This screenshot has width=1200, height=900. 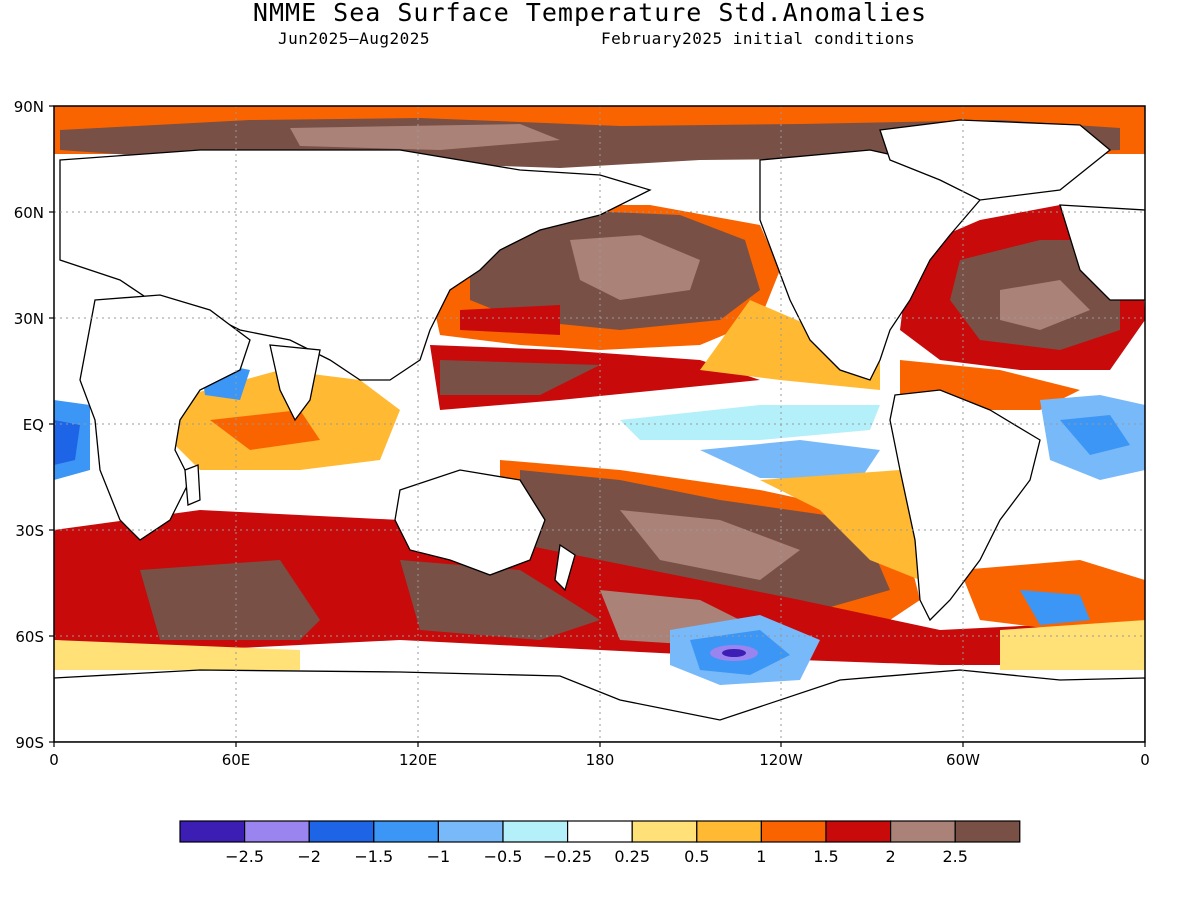 I want to click on south-america, so click(x=965, y=505).